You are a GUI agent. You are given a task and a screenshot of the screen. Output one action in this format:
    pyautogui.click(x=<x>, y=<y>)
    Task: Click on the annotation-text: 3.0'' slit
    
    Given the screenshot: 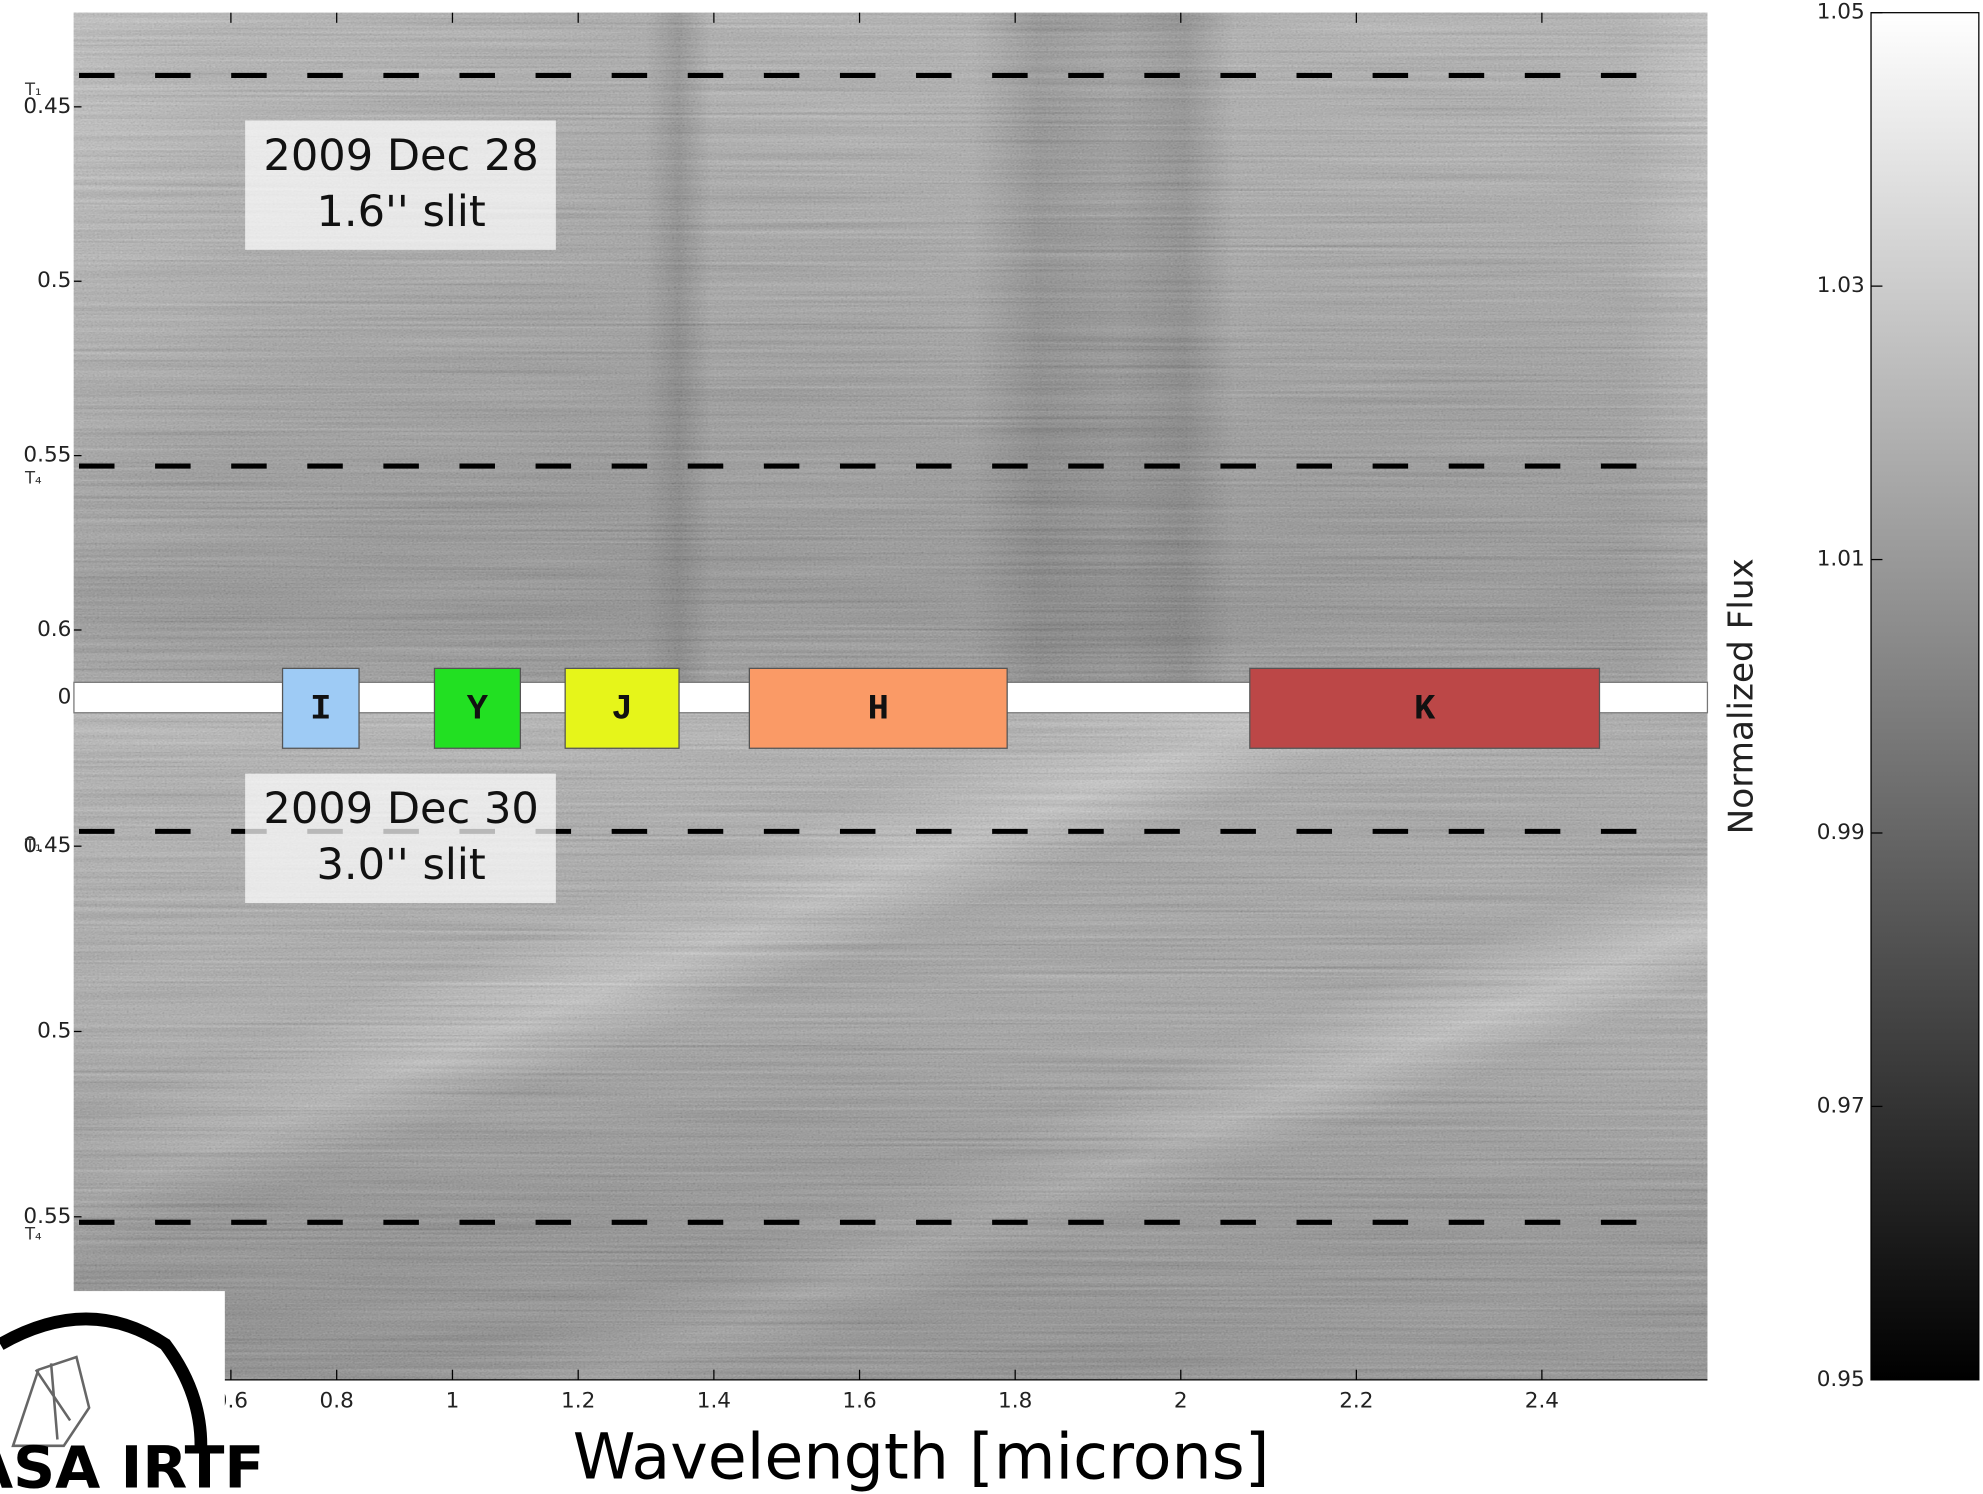 What is the action you would take?
    pyautogui.click(x=400, y=865)
    